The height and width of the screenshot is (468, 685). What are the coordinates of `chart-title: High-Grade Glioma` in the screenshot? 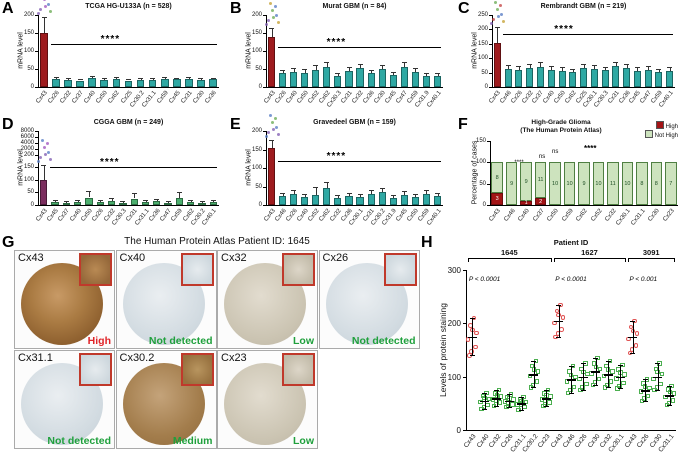 It's located at (561, 122).